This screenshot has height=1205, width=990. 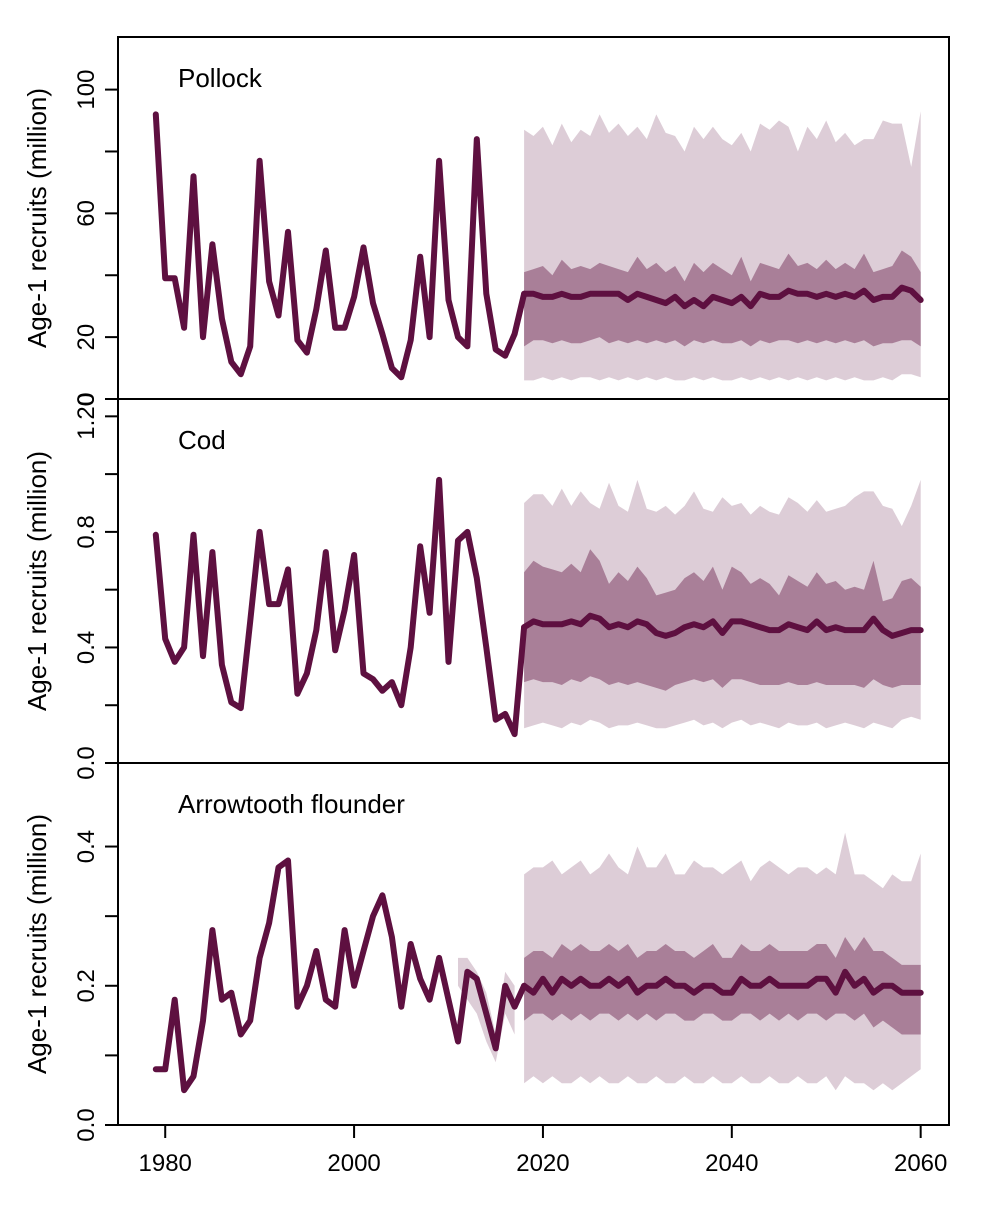 I want to click on y-tick-label: 20, so click(x=86, y=337).